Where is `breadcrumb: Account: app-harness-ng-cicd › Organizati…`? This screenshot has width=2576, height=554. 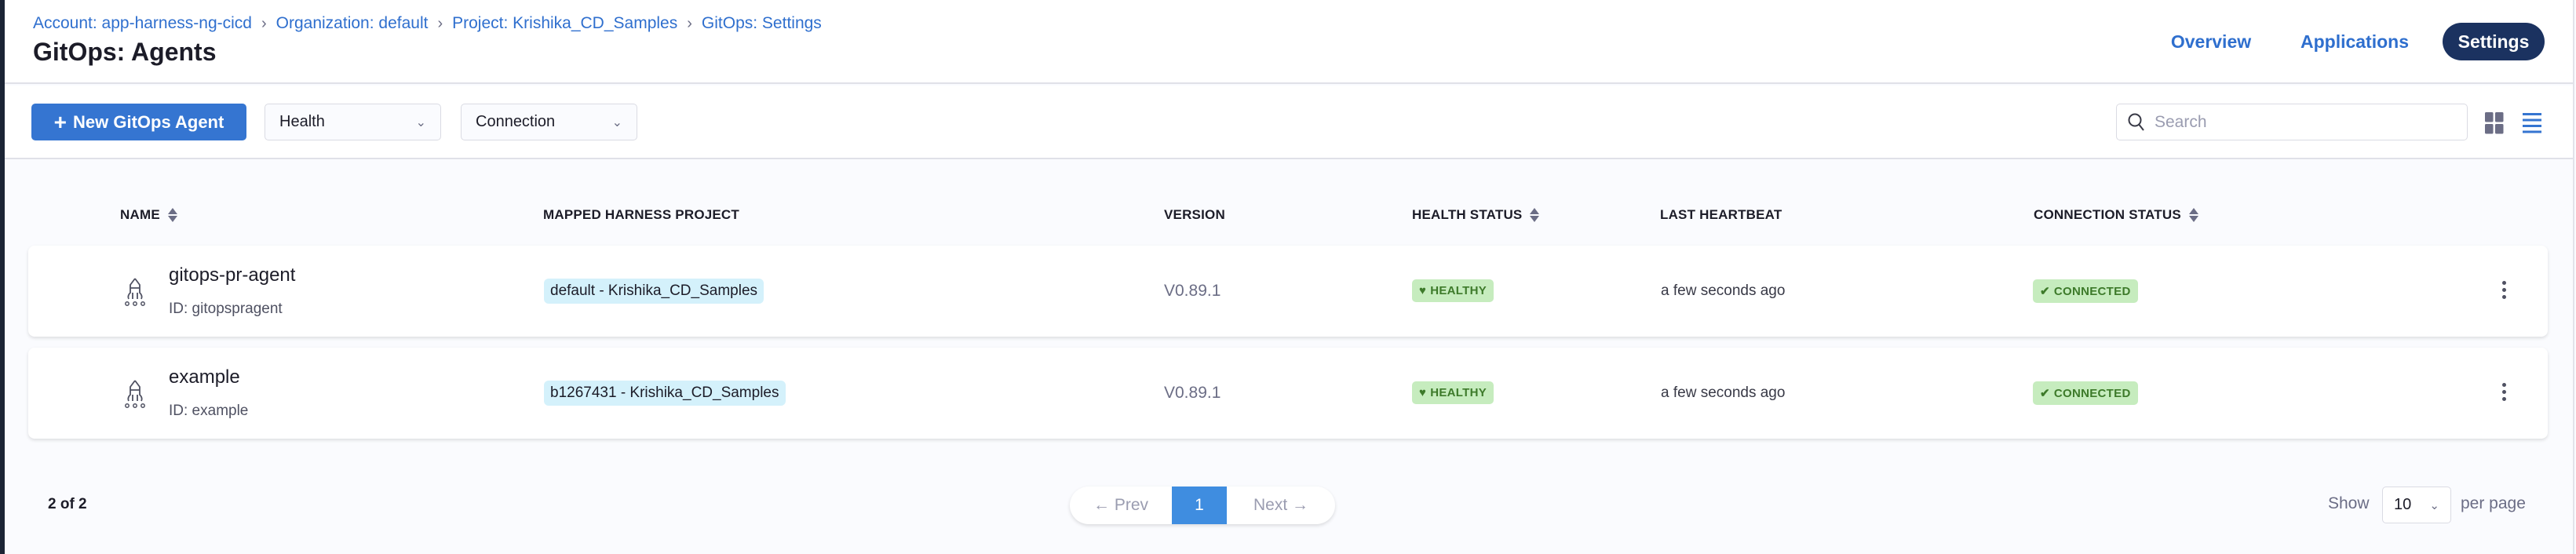 breadcrumb: Account: app-harness-ng-cicd › Organizati… is located at coordinates (427, 23).